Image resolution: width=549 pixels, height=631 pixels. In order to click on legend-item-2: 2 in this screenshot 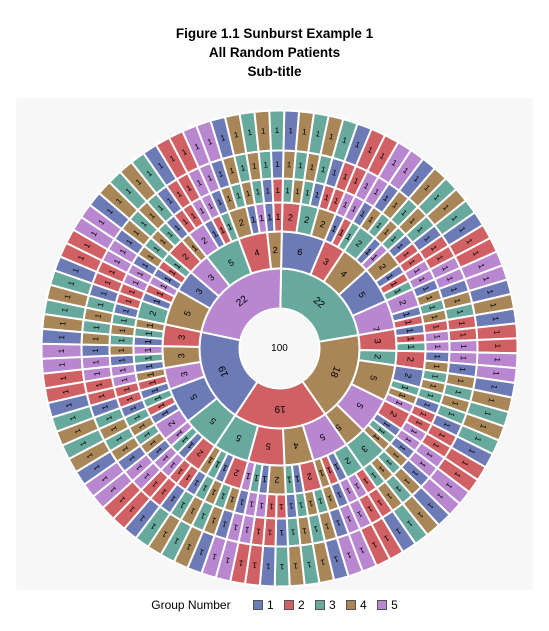, I will do `click(294, 605)`.